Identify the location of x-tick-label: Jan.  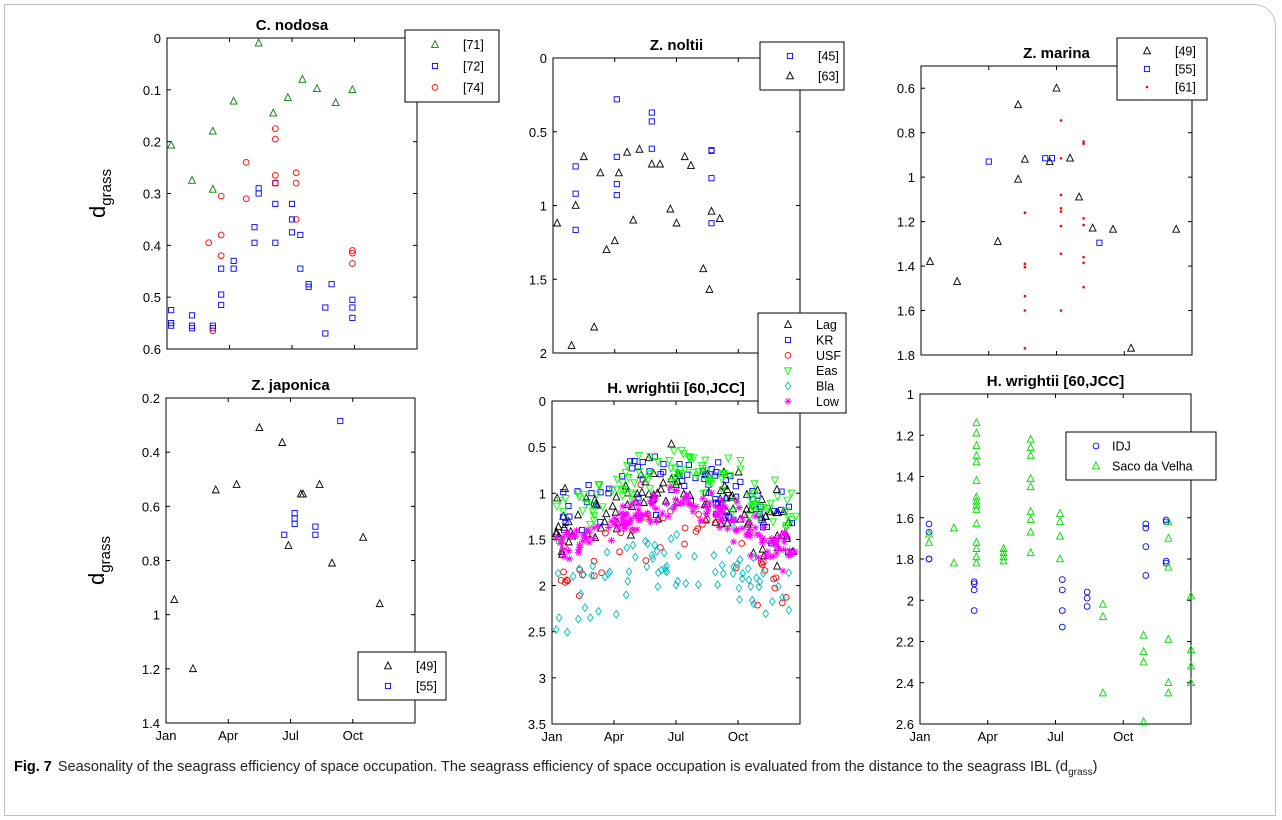
(166, 735).